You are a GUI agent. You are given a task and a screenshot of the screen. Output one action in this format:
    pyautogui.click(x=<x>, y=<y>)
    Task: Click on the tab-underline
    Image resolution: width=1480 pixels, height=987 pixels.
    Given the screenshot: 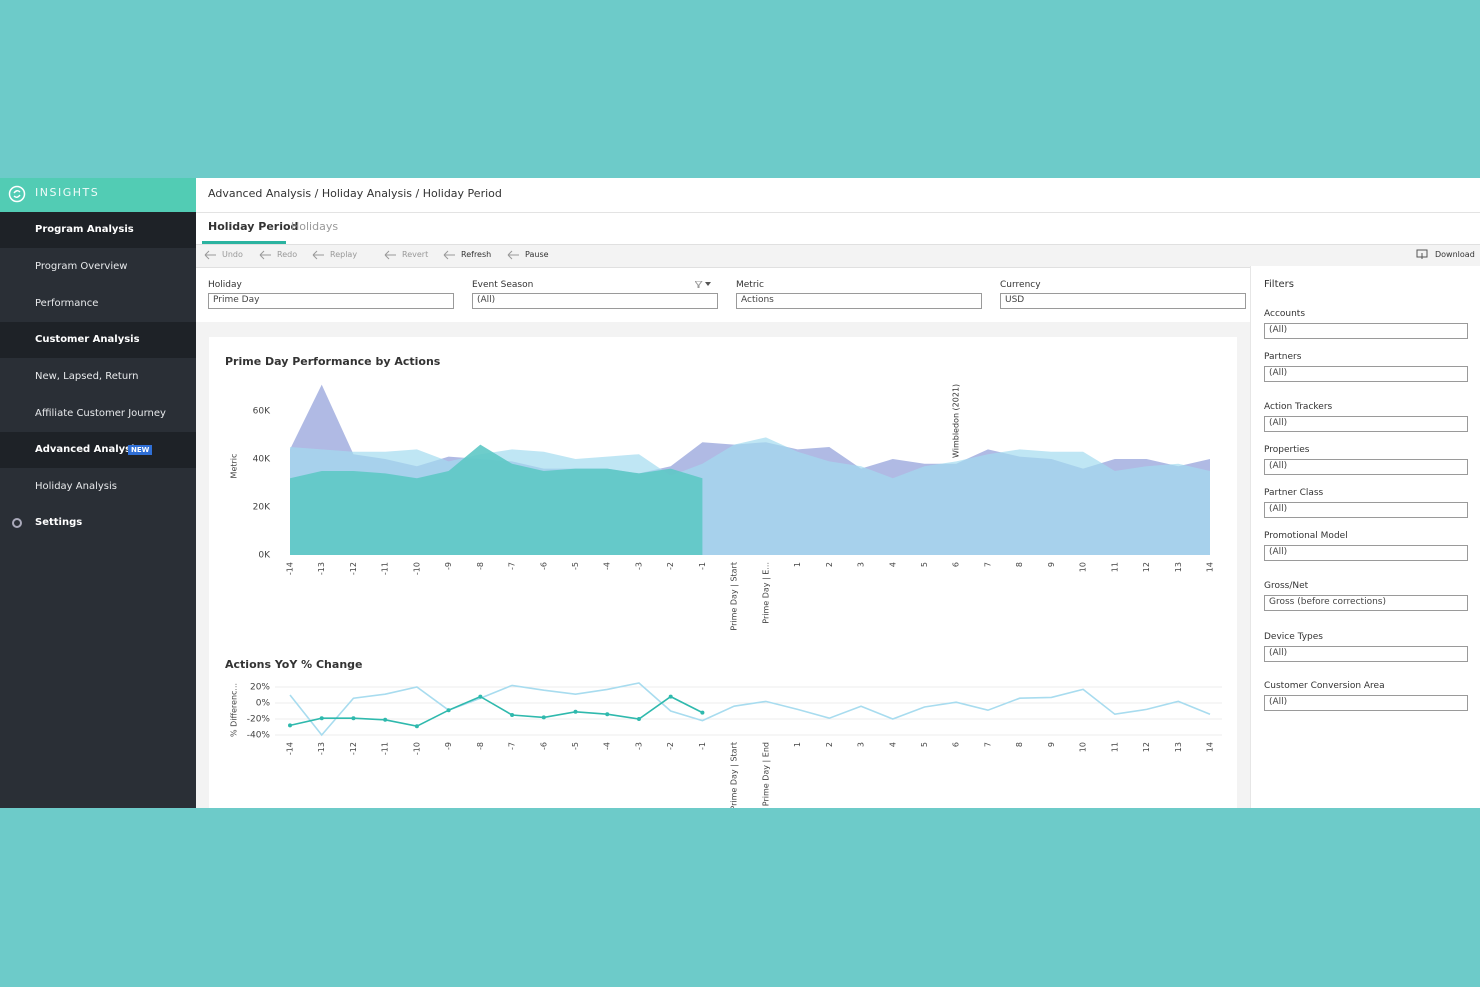 What is the action you would take?
    pyautogui.click(x=244, y=242)
    